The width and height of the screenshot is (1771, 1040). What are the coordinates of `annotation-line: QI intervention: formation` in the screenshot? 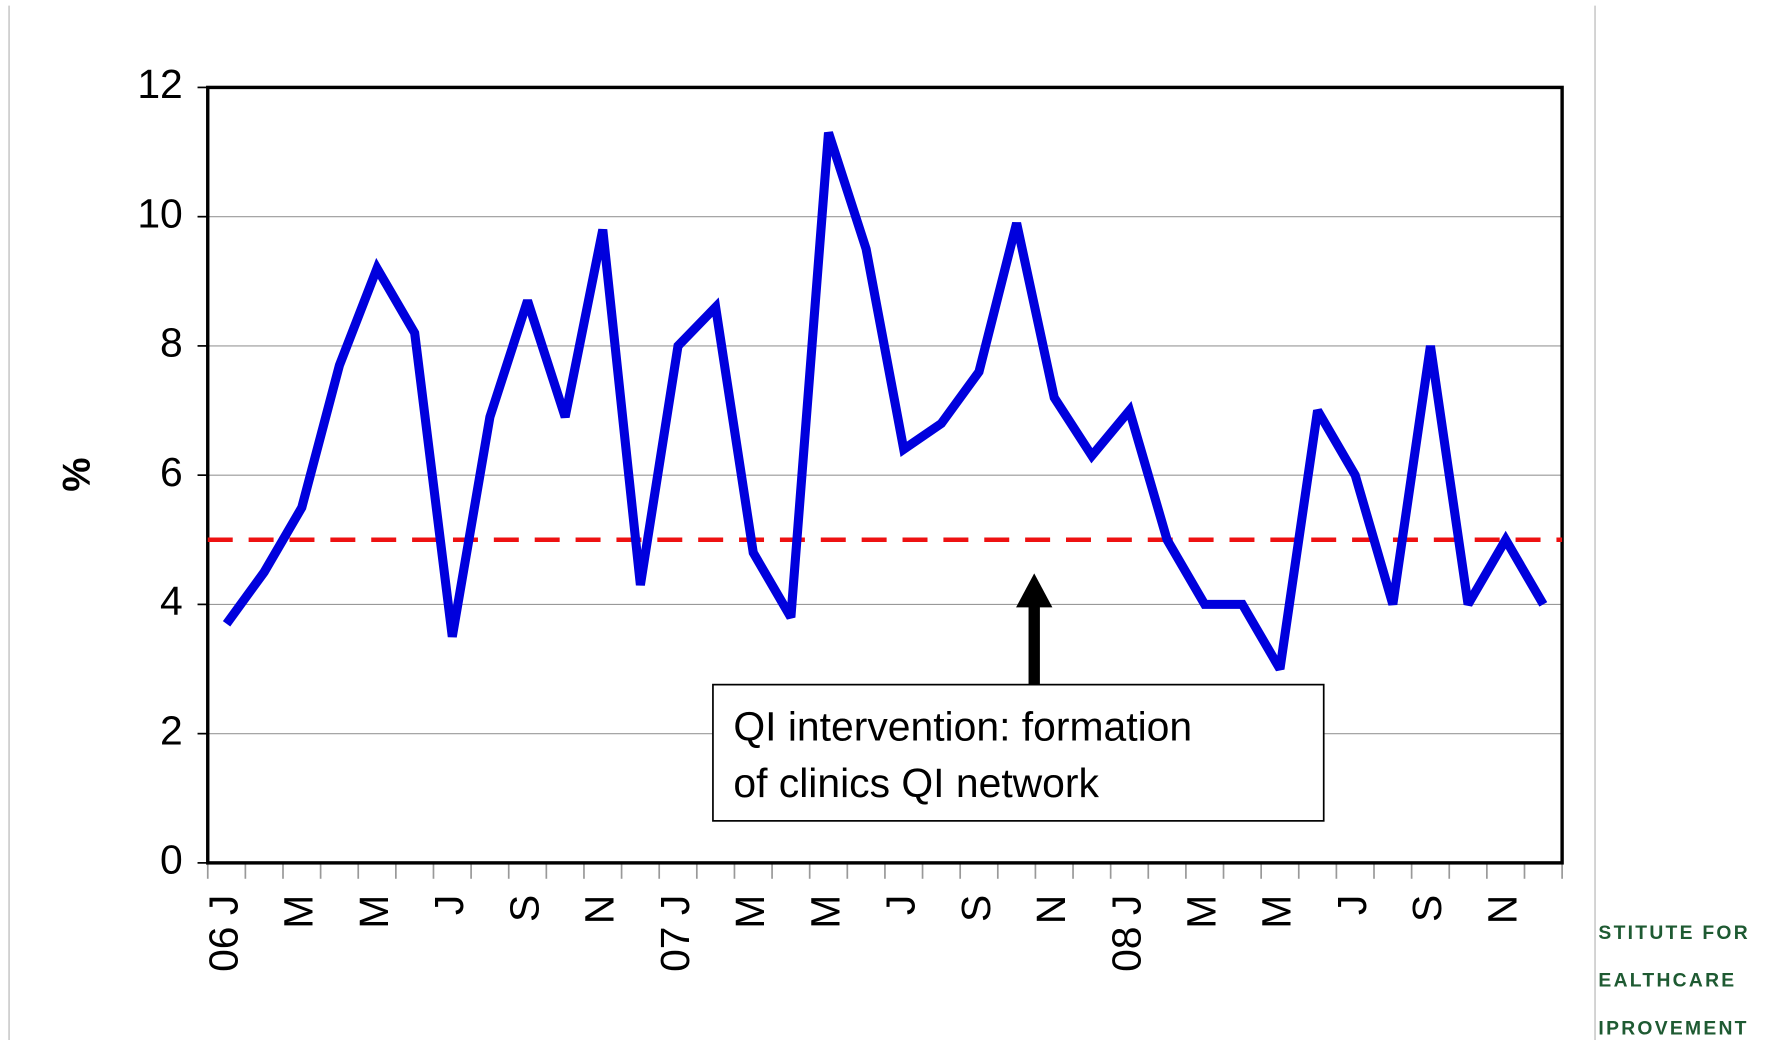 It's located at (962, 726).